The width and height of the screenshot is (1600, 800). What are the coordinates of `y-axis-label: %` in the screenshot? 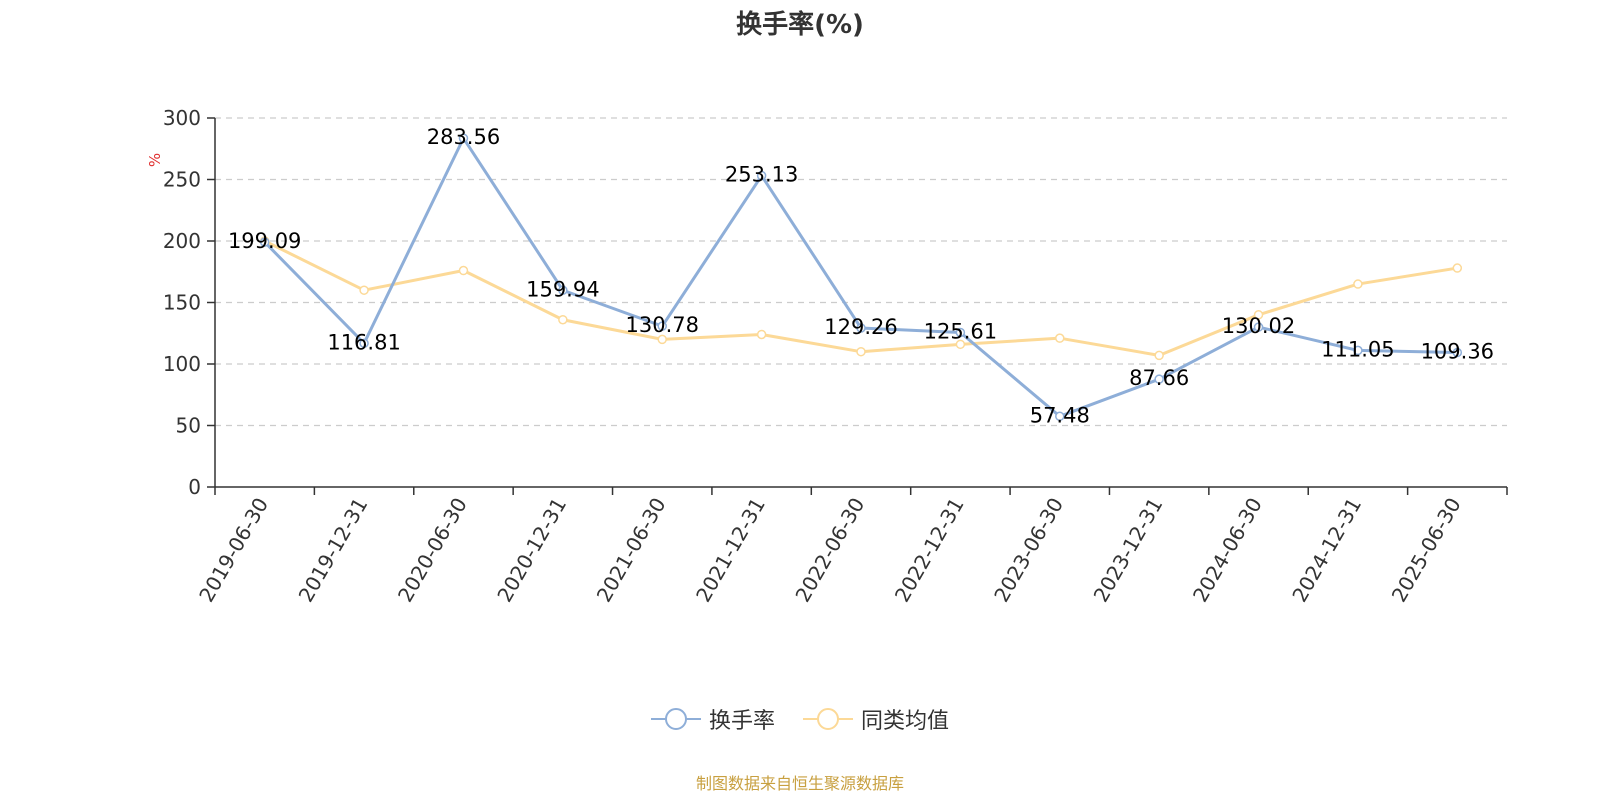 It's located at (155, 160).